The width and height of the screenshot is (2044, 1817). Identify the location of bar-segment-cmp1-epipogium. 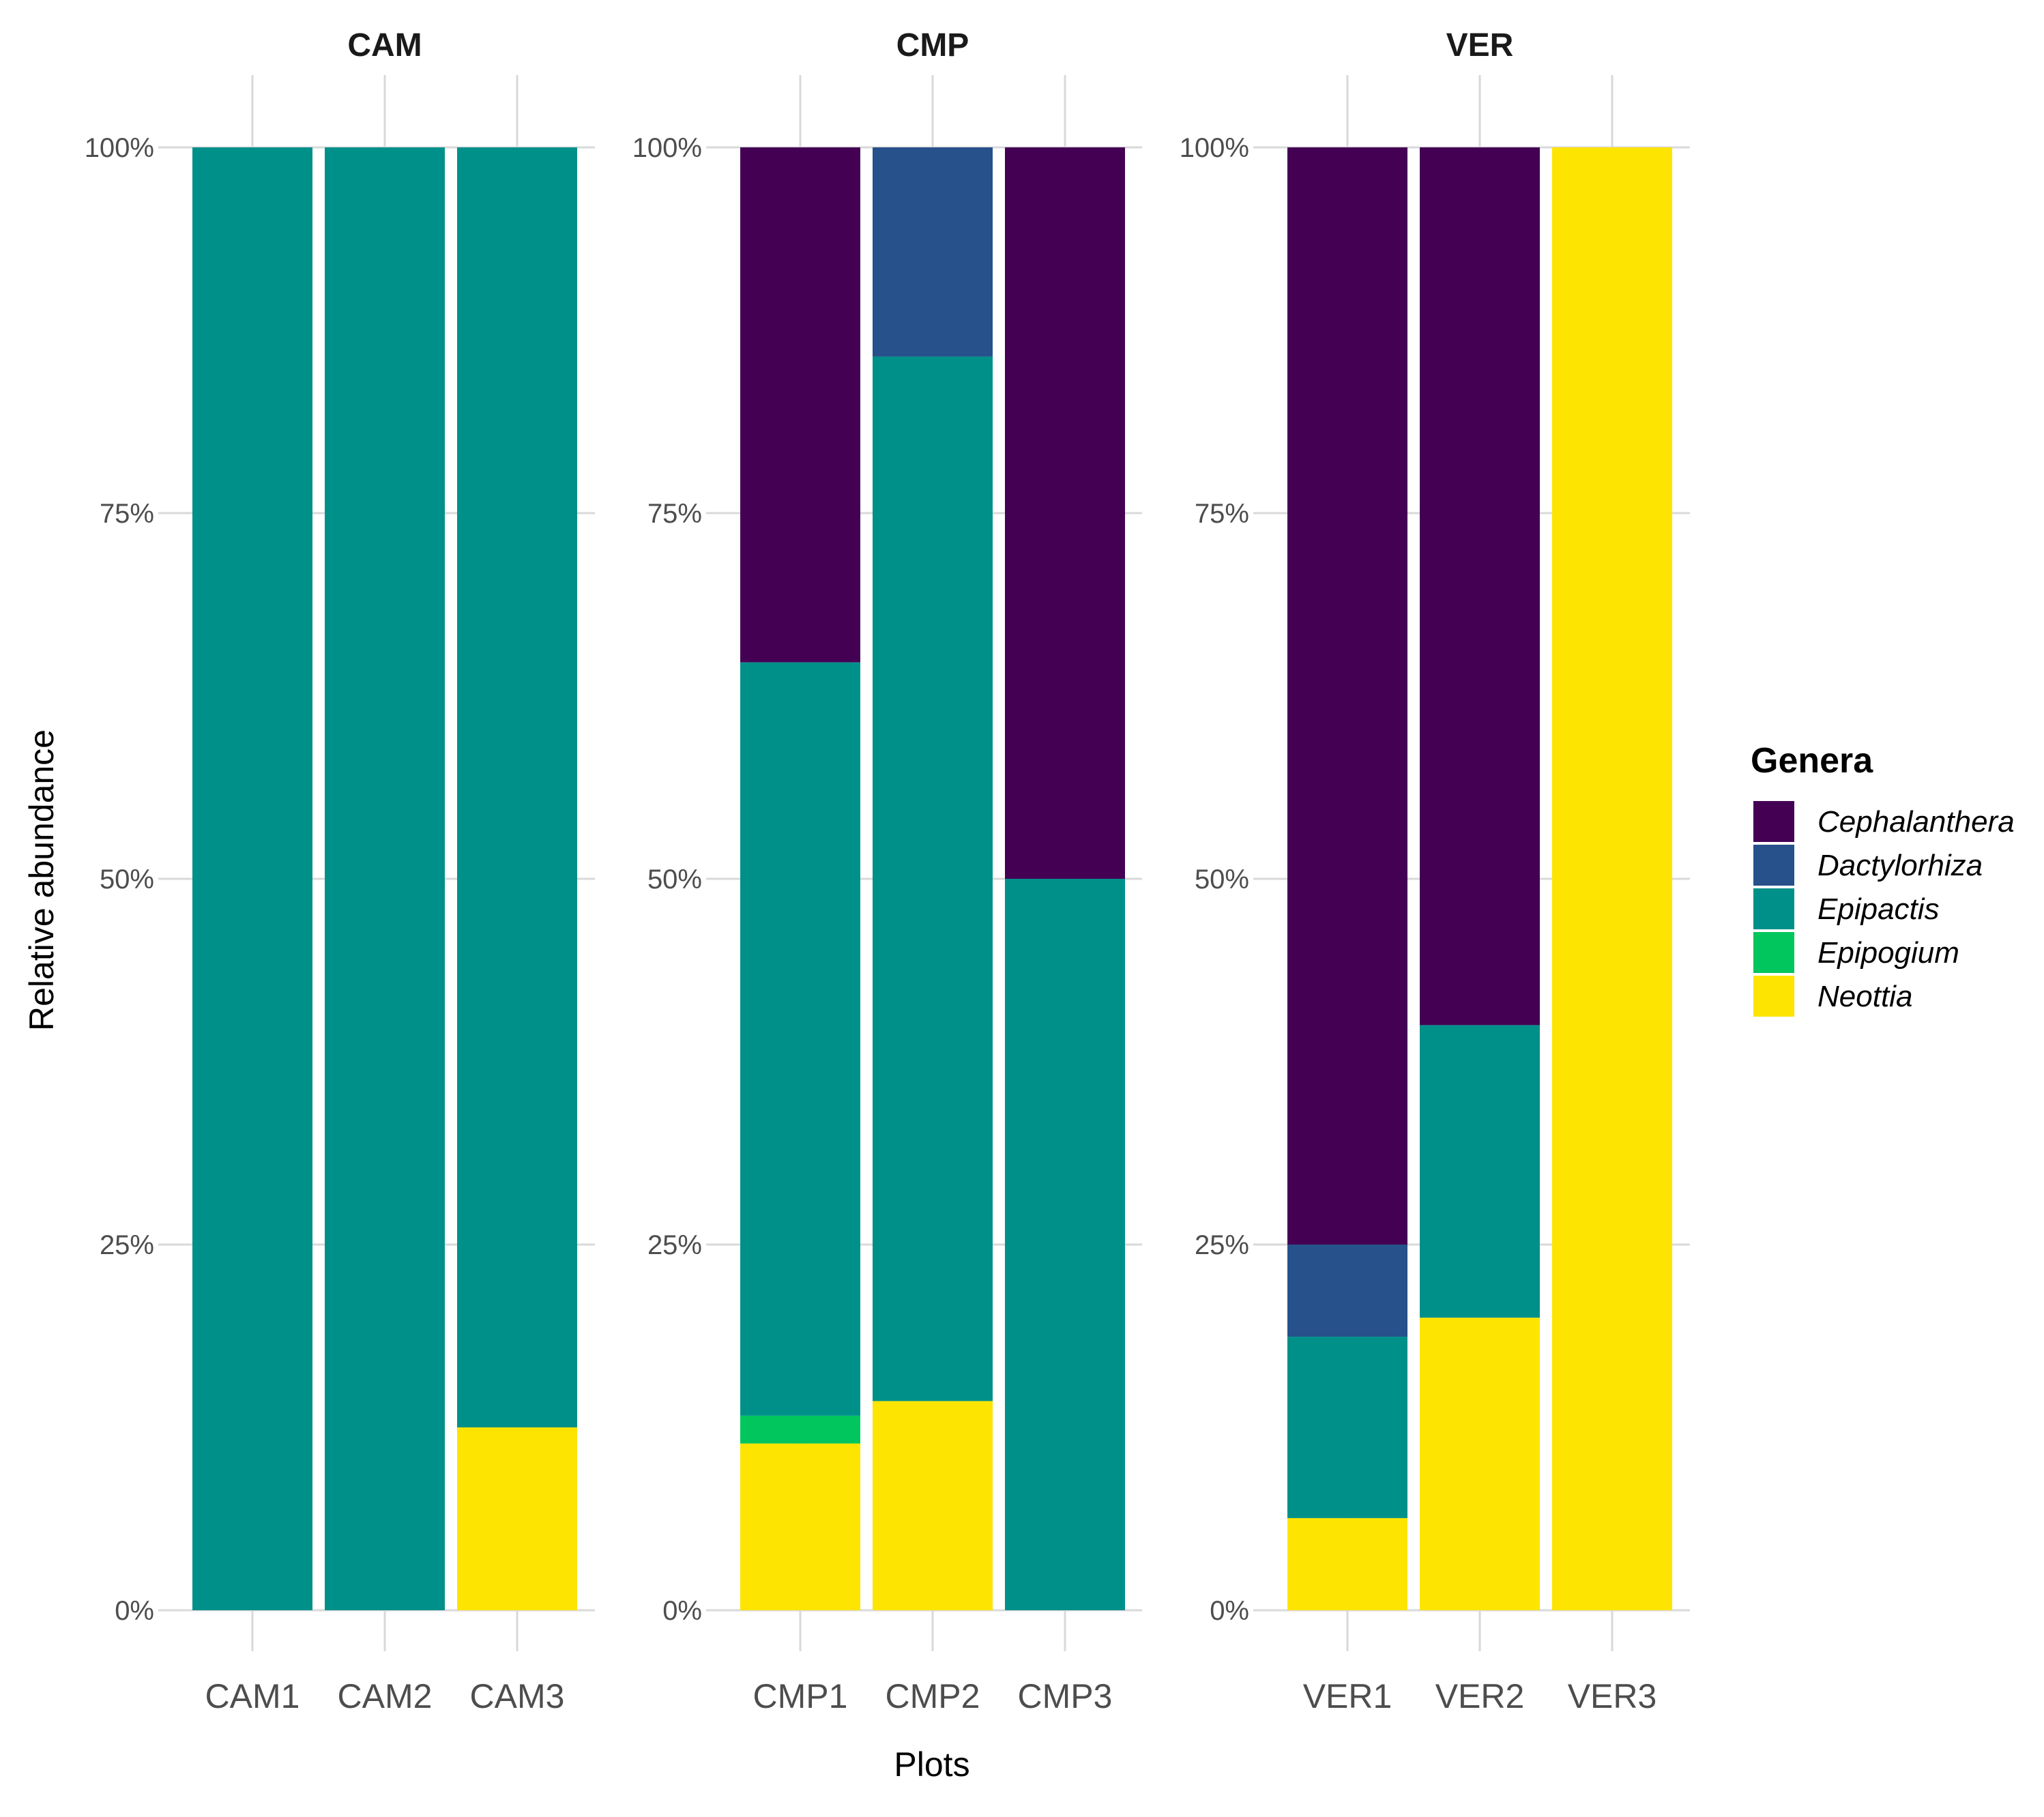
(800, 1429).